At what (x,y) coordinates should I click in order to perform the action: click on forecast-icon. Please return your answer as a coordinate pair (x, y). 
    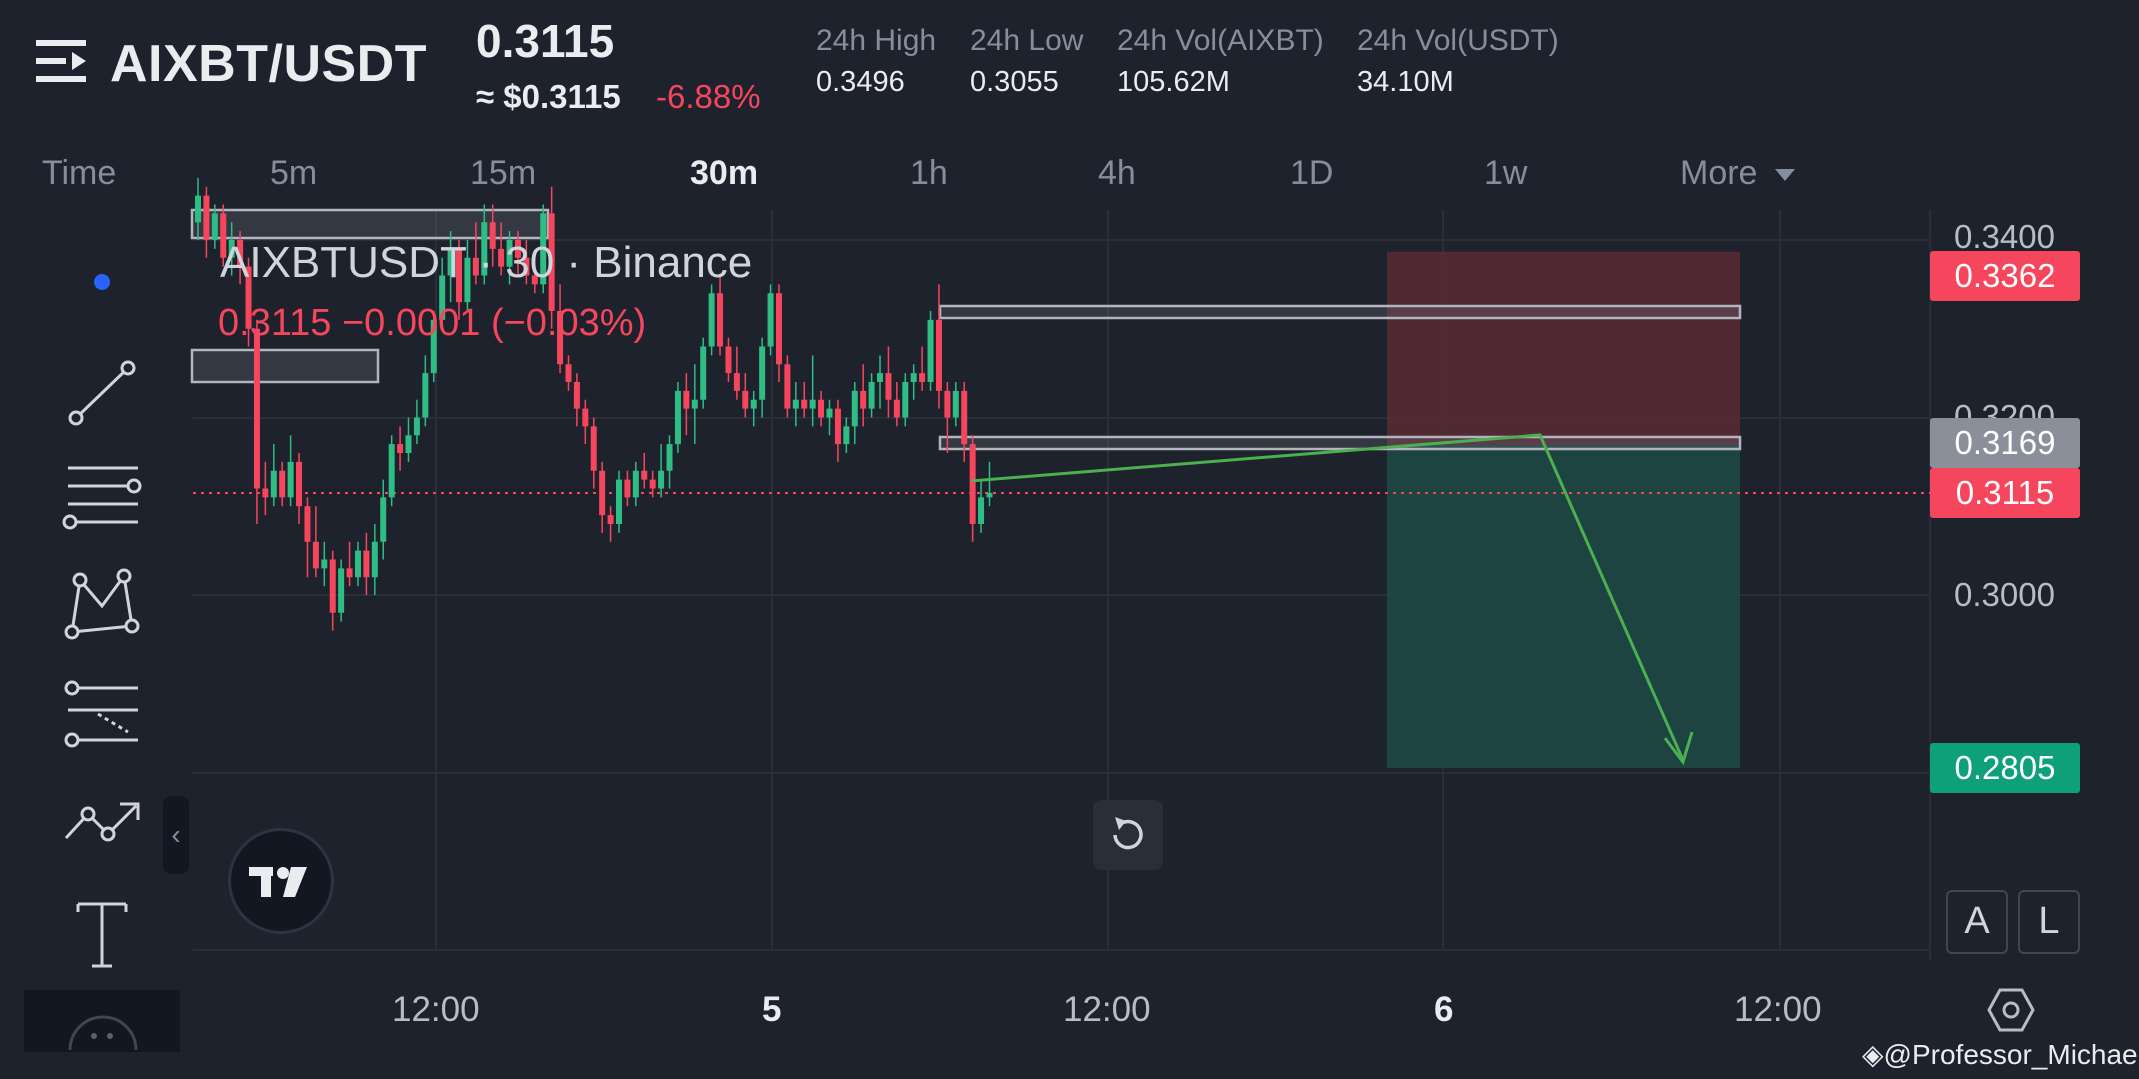
    Looking at the image, I should click on (102, 822).